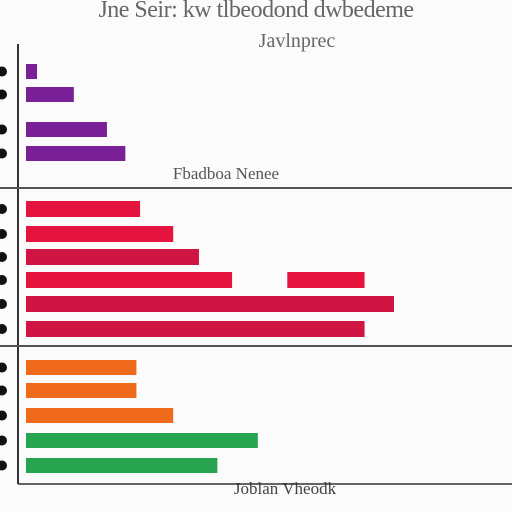 The height and width of the screenshot is (512, 512). What do you see at coordinates (297, 41) in the screenshot?
I see `chart-subtitle: Javlnprec` at bounding box center [297, 41].